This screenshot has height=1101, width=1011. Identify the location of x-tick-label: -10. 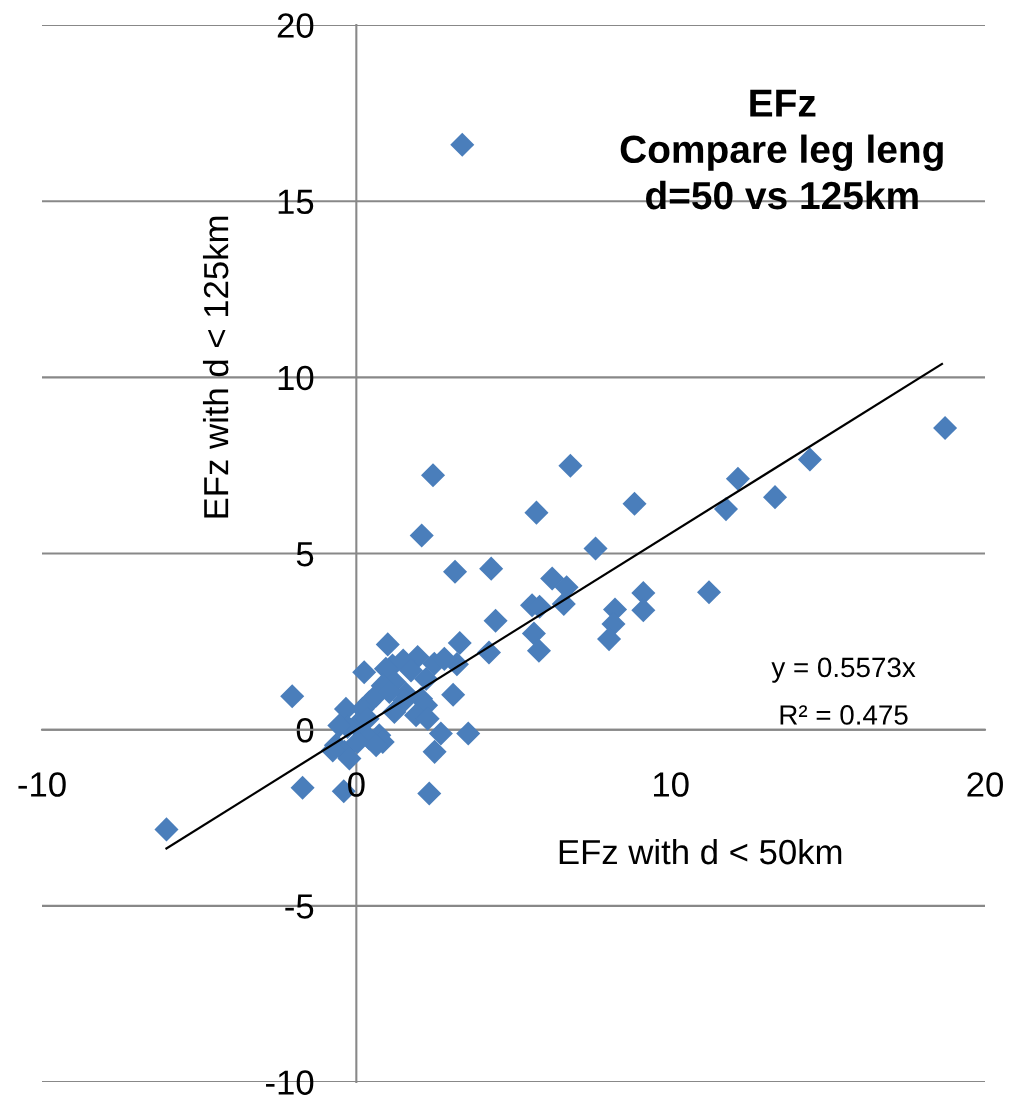
(42, 784).